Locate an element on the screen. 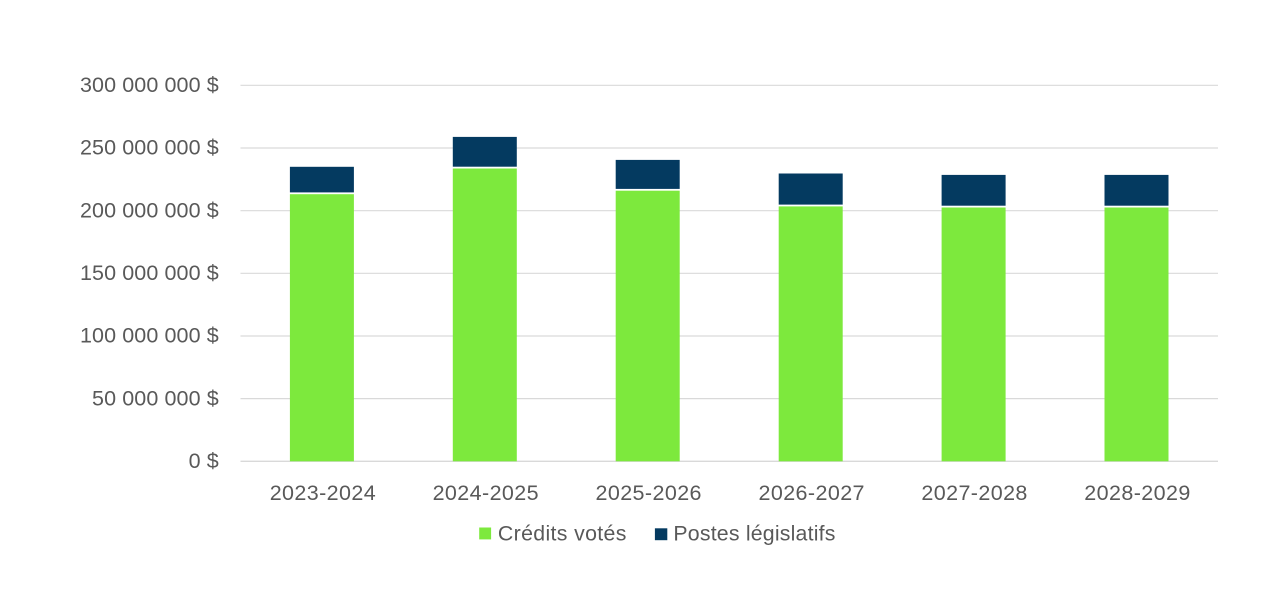 This screenshot has height=610, width=1280. svg-text: 50 000 000 $ is located at coordinates (155, 398).